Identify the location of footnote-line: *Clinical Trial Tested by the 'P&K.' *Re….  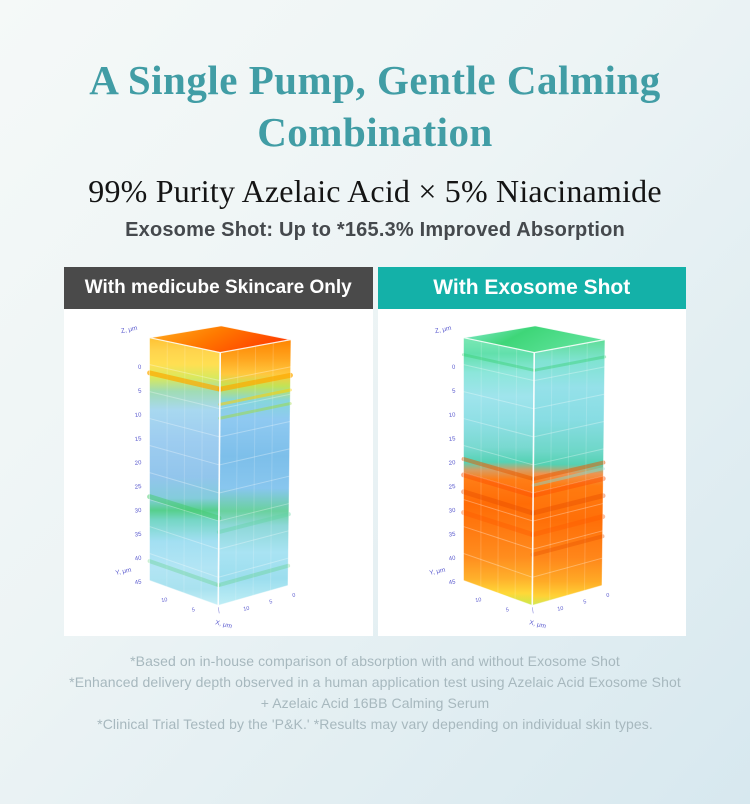
(375, 724).